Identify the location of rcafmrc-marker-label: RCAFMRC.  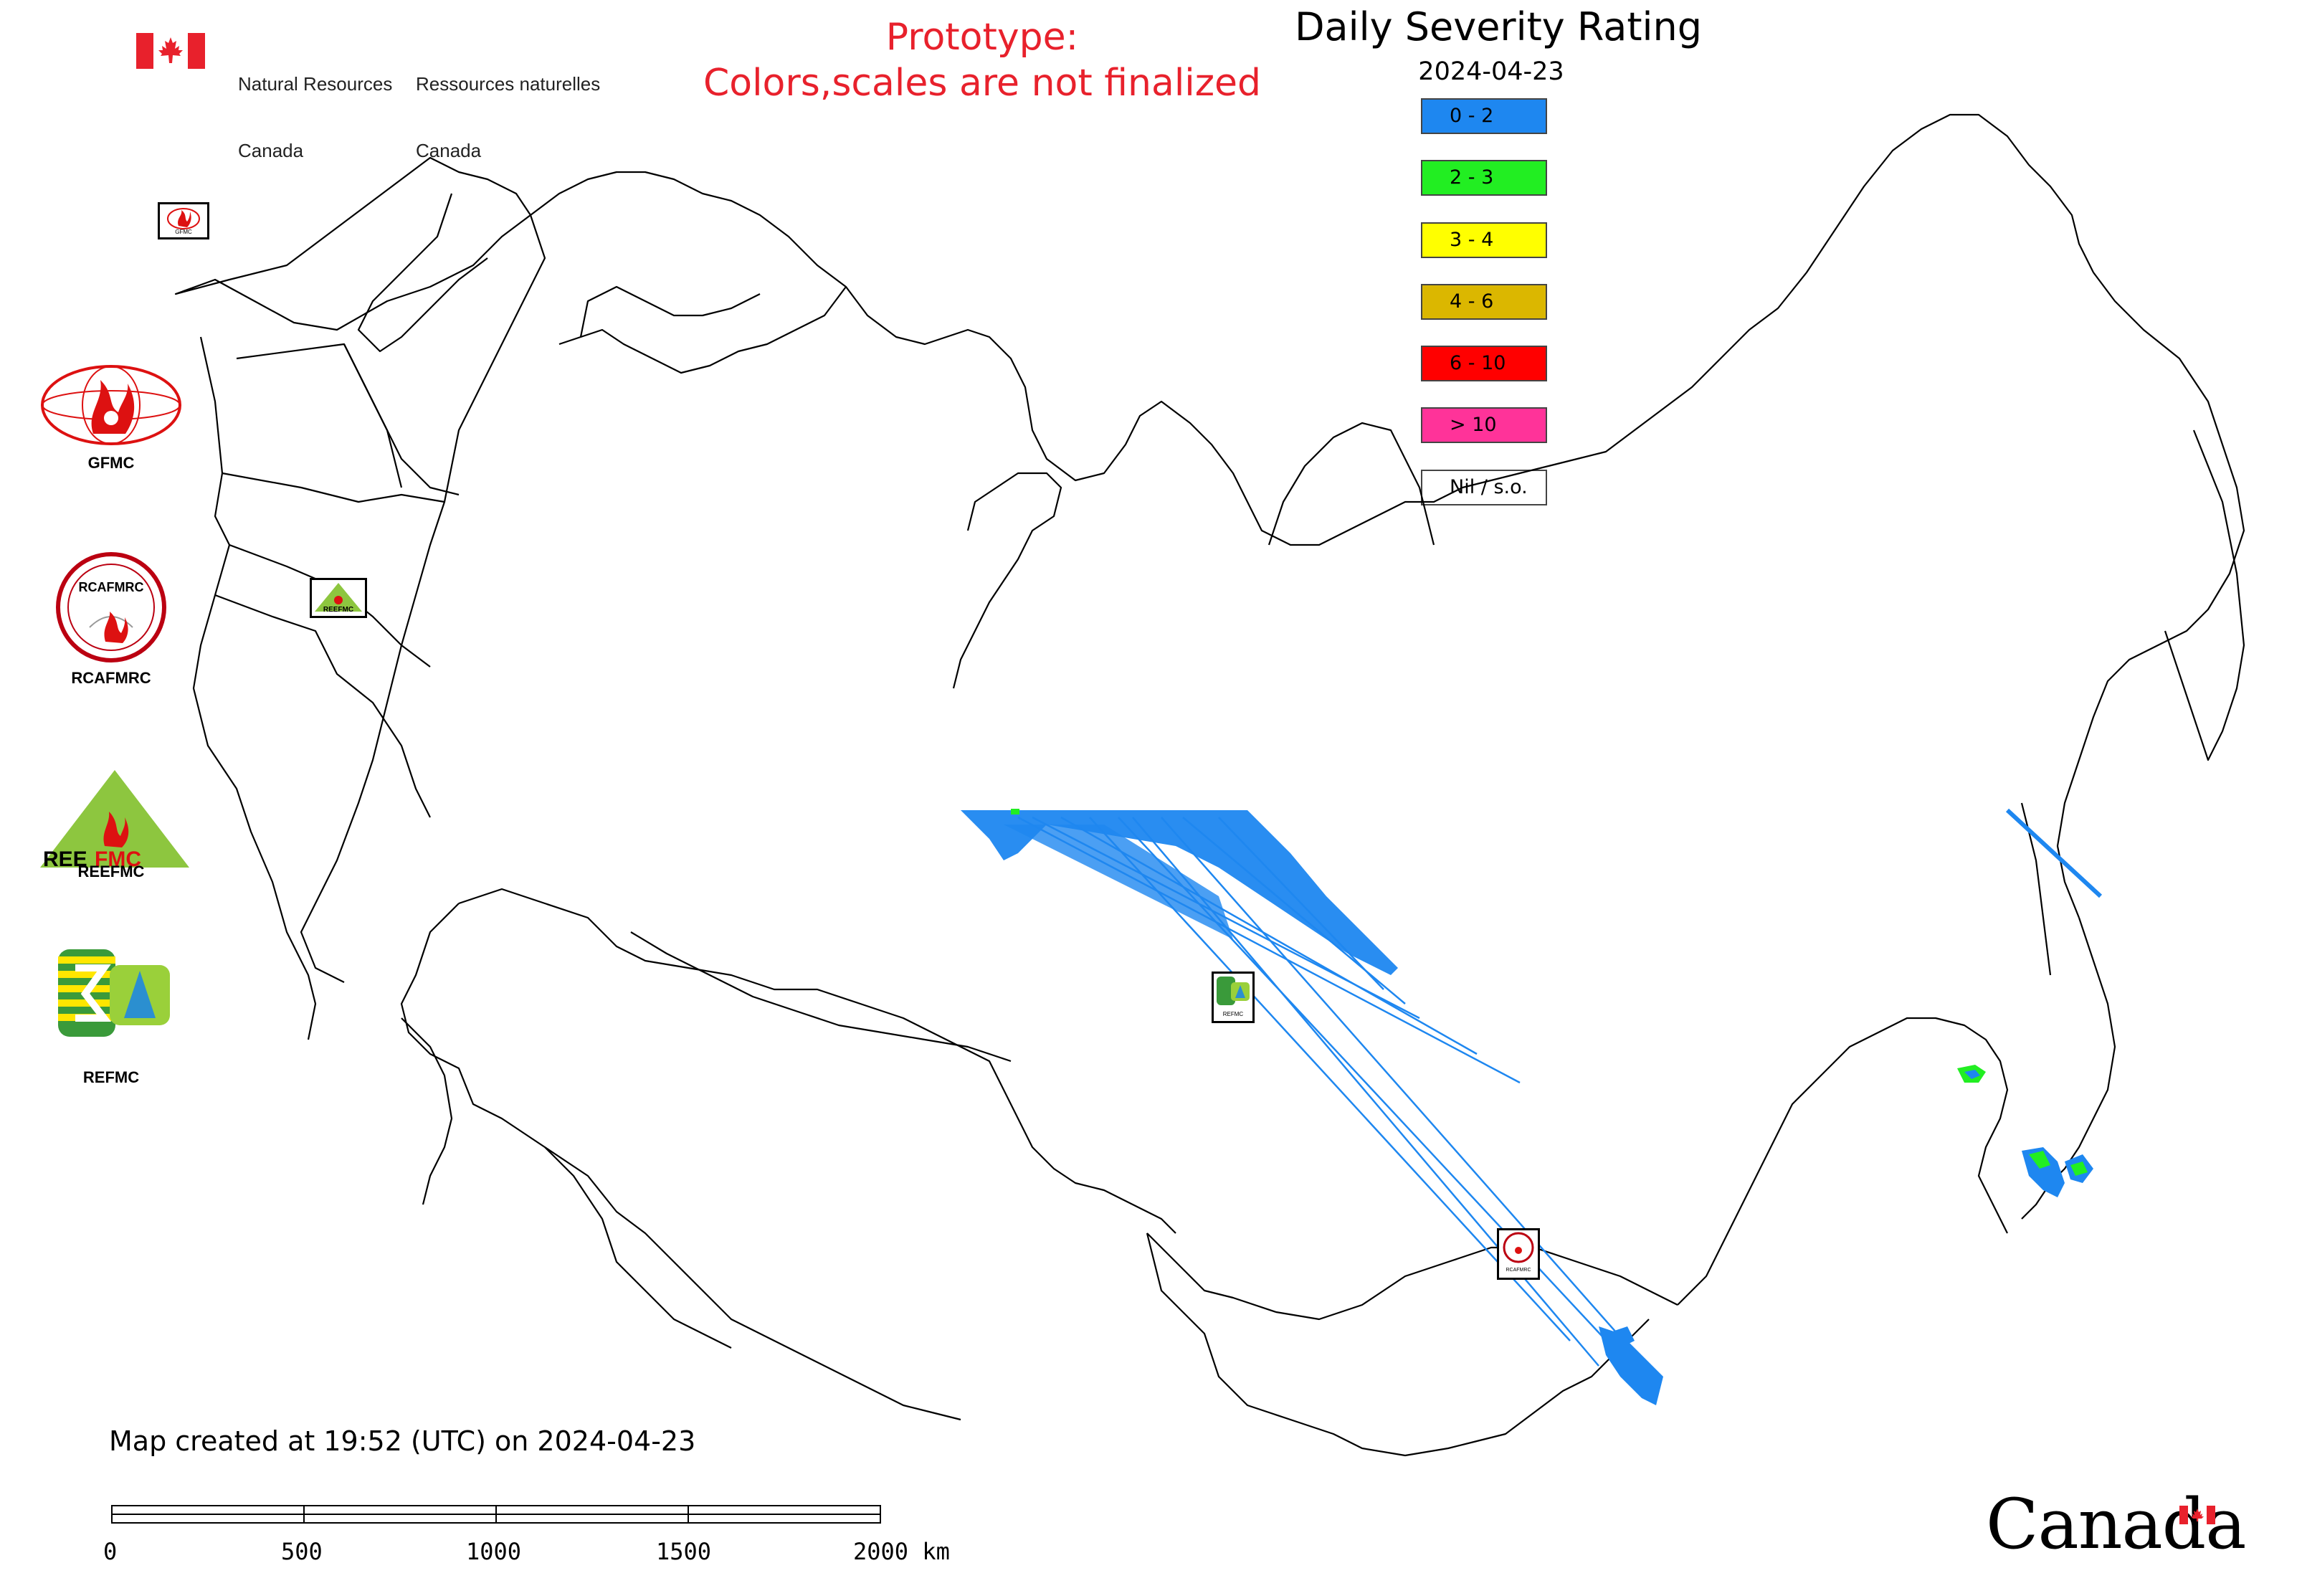
(1519, 1270).